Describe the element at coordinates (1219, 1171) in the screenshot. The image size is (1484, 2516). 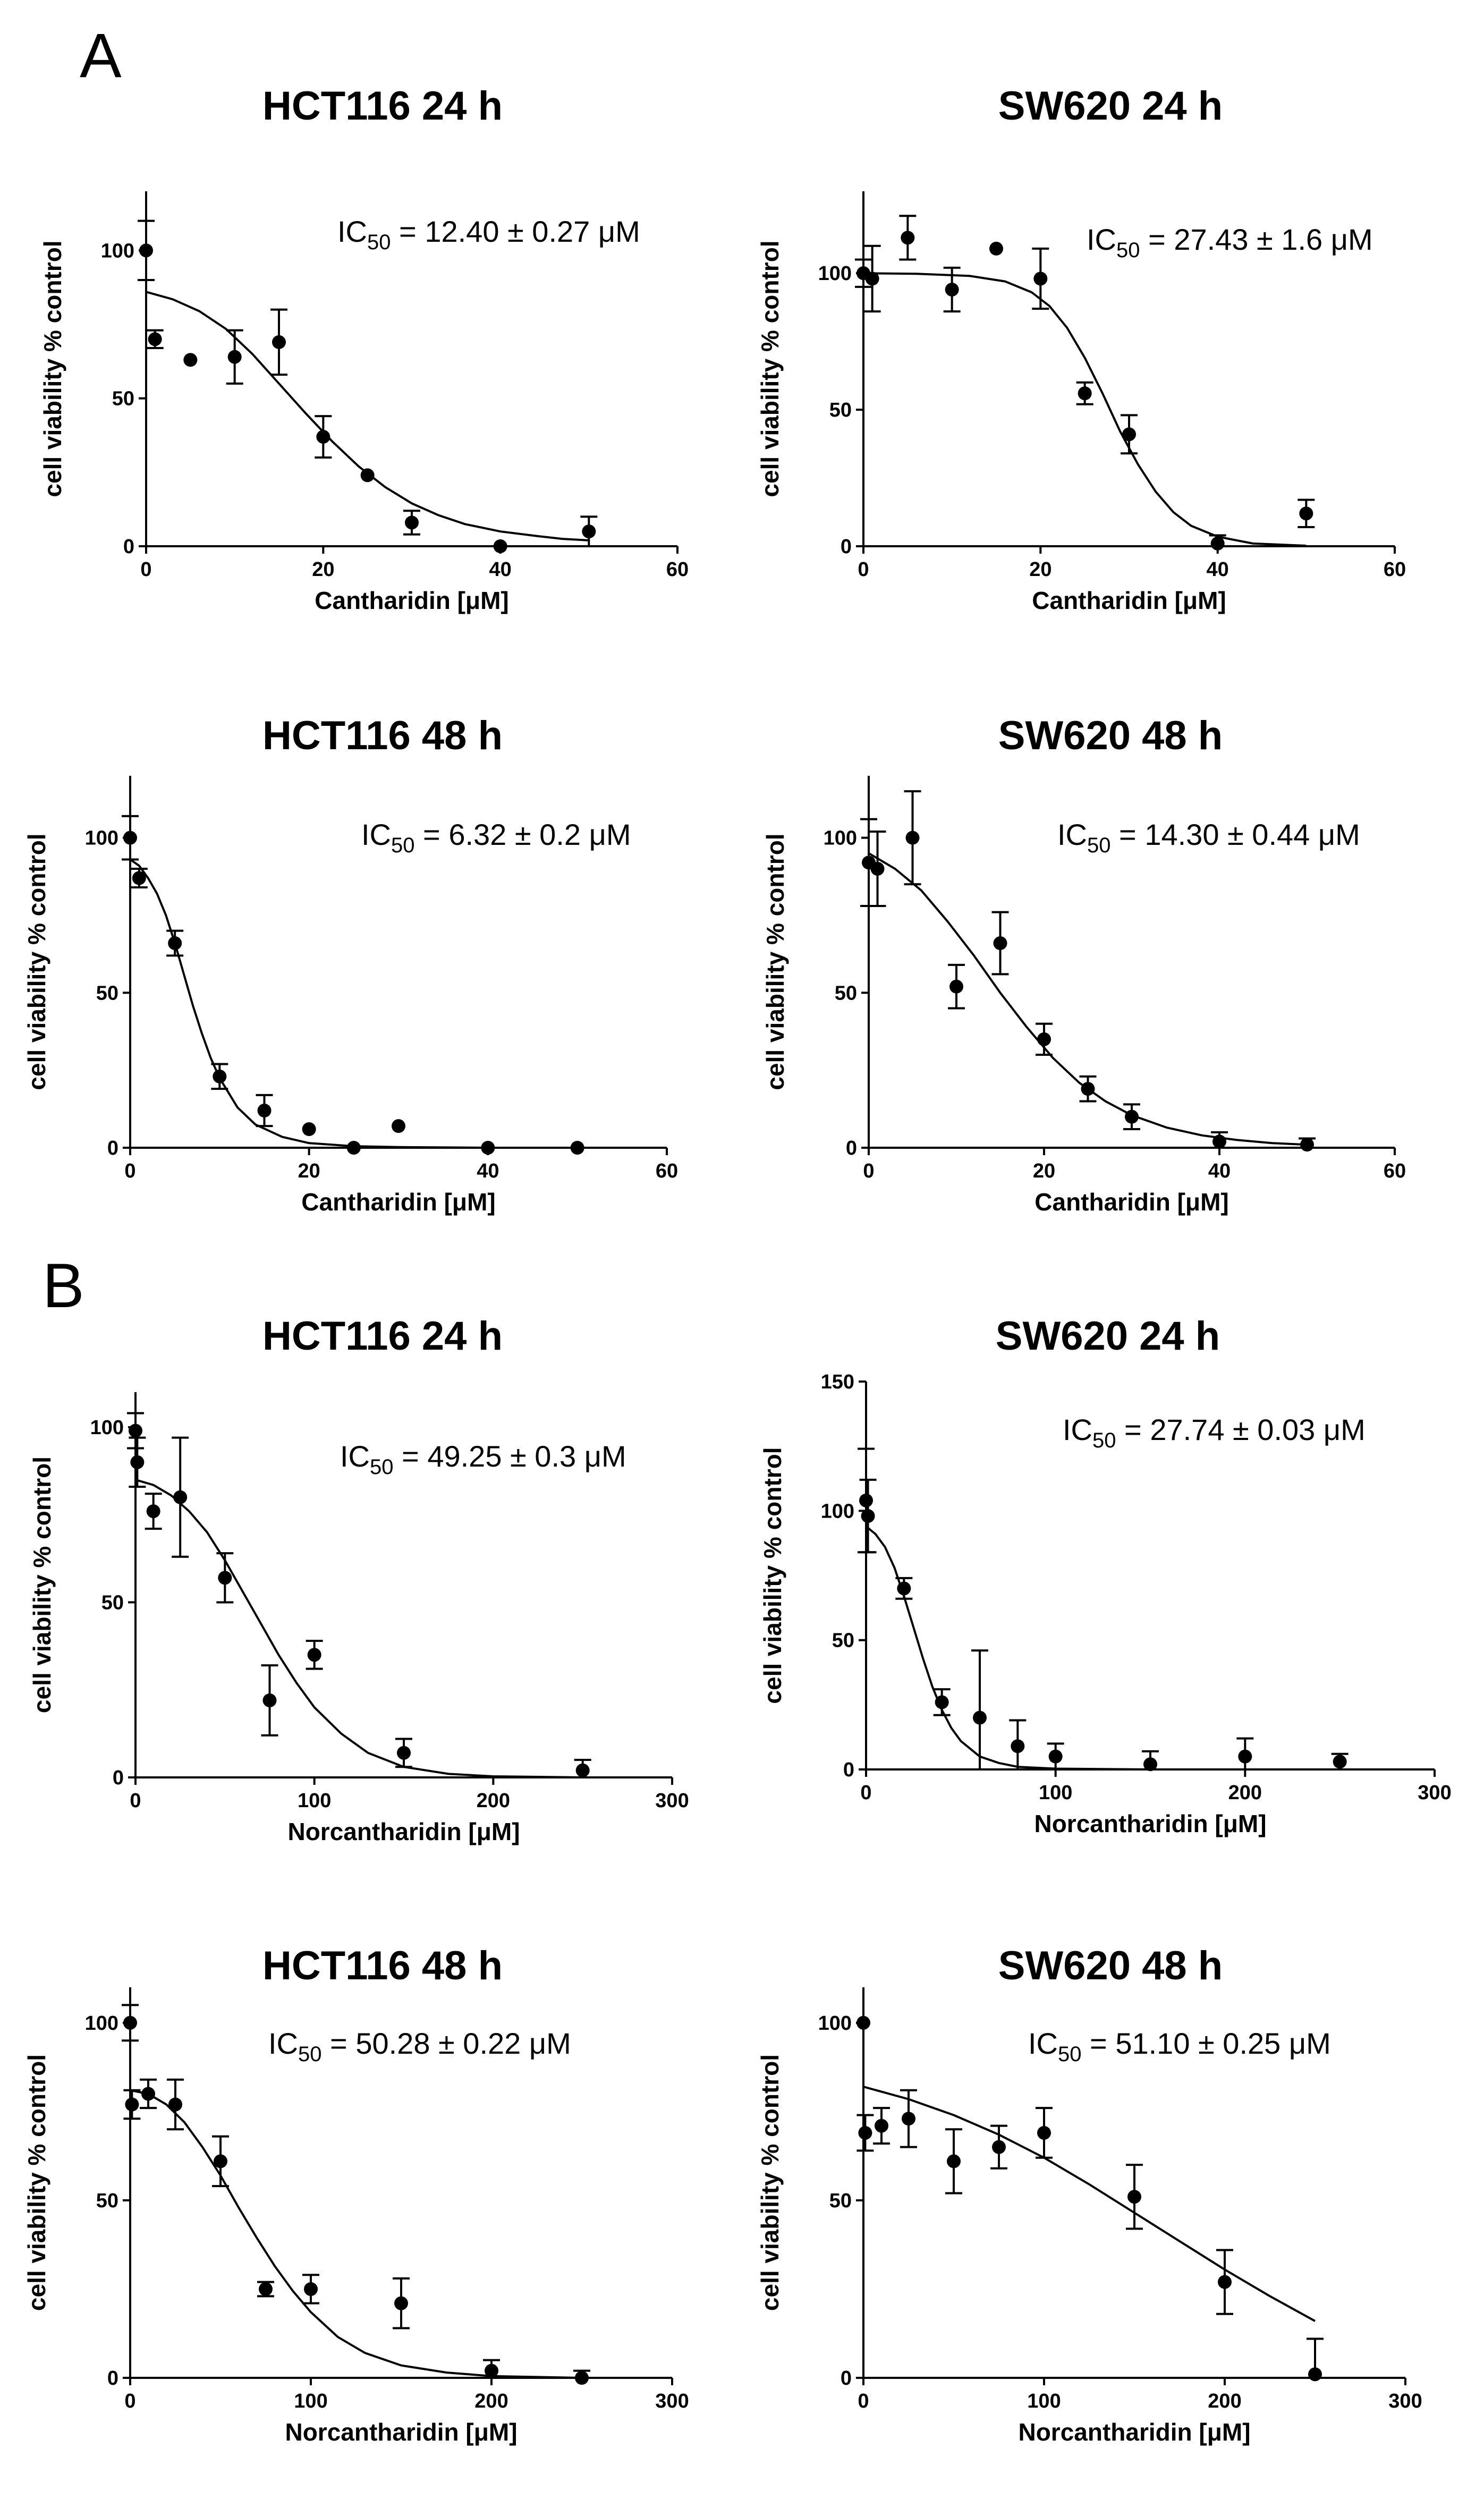
I see `x-tick-label: 40` at that location.